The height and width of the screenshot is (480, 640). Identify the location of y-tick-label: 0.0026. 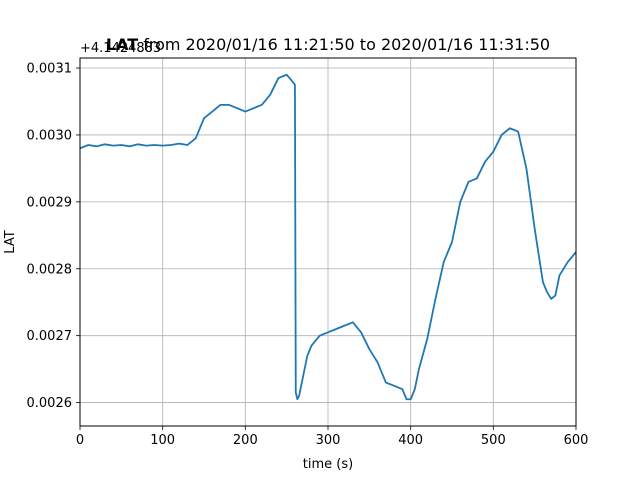
(50, 403).